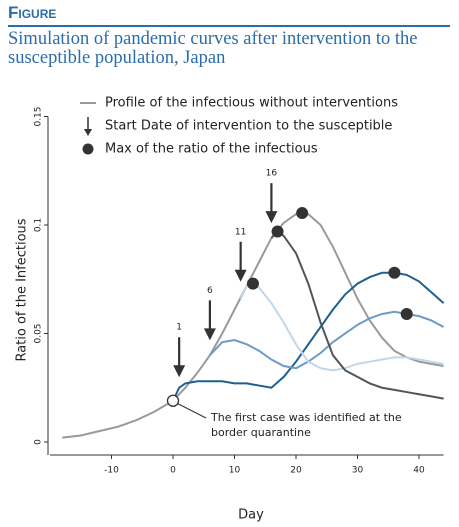 This screenshot has height=527, width=459. Describe the element at coordinates (296, 471) in the screenshot. I see `x-tick-label: 20` at that location.